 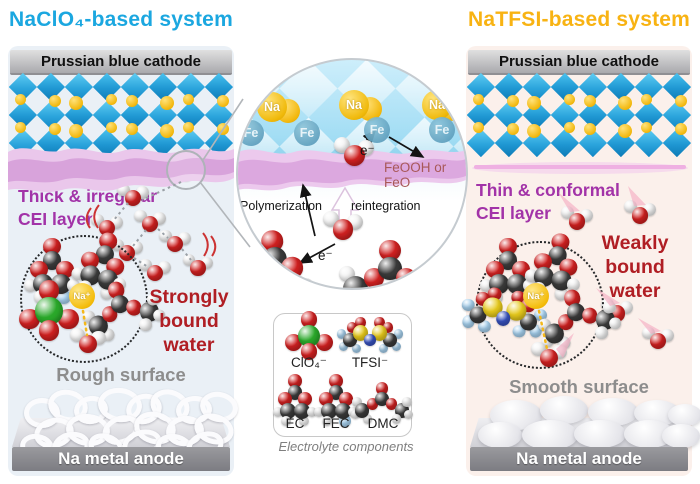 I want to click on bound-water-right-line2: bound, so click(x=635, y=267).